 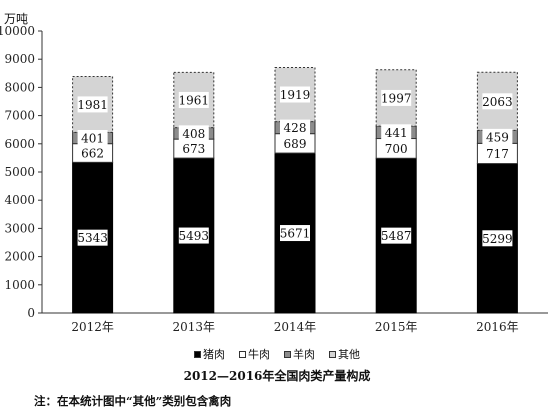 I want to click on y-tick-label: 5000, so click(x=19, y=172).